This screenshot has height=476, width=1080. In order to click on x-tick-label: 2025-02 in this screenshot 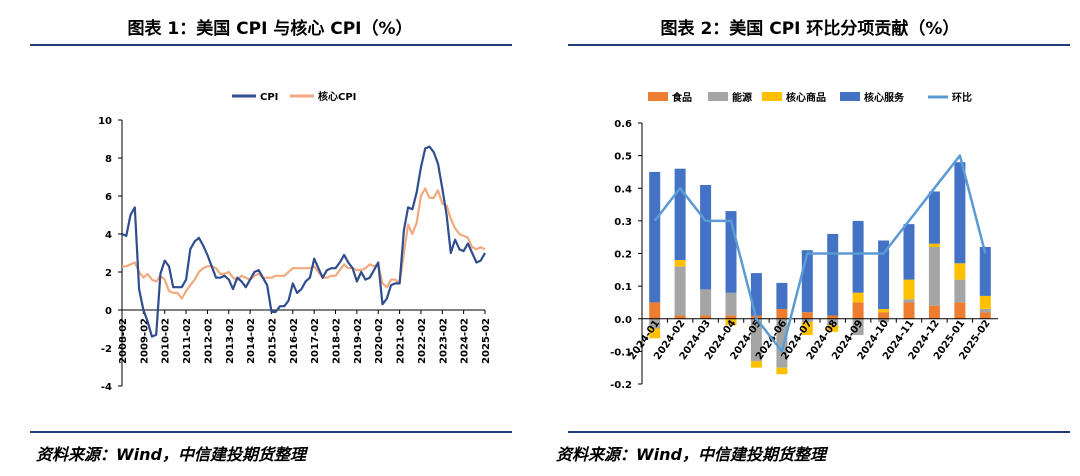, I will do `click(486, 341)`.